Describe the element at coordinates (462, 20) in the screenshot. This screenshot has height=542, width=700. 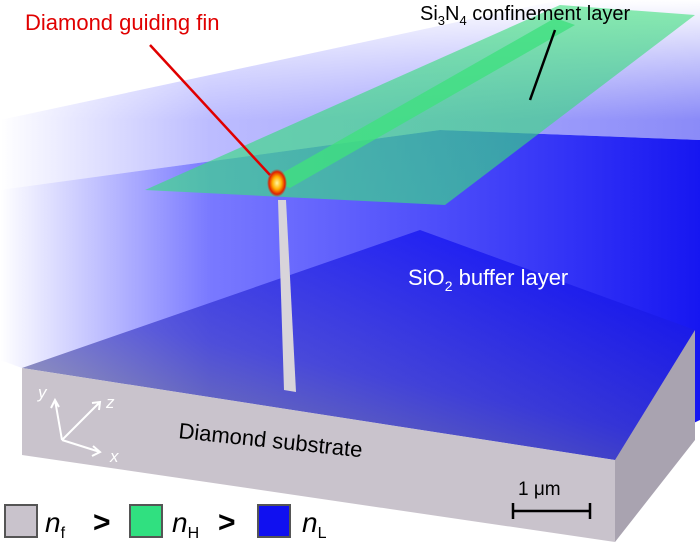
I see `subscript: 4` at that location.